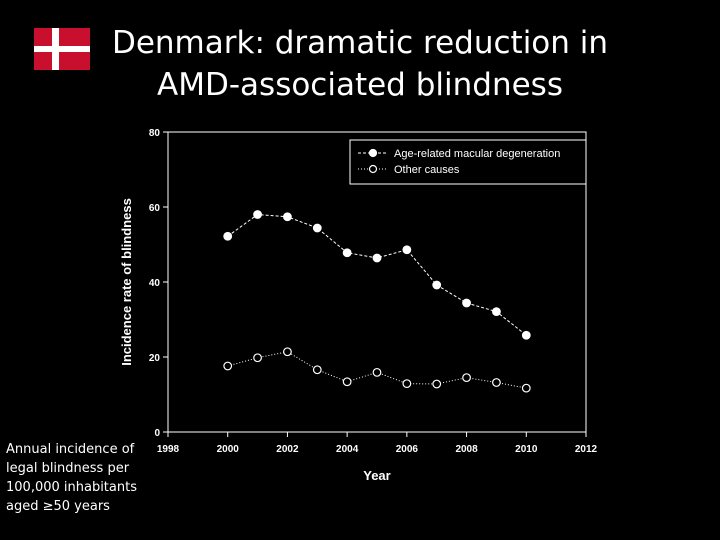 The width and height of the screenshot is (720, 540). I want to click on x-tick-label: 2002, so click(287, 449).